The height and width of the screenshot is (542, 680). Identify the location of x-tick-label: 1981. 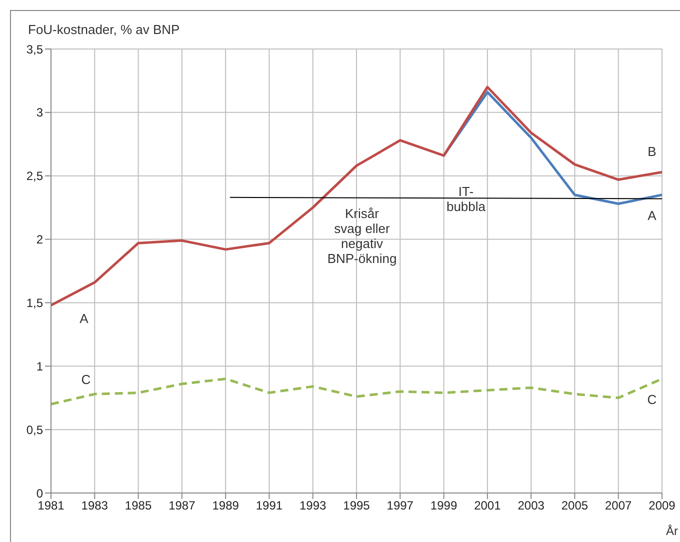
(51, 505).